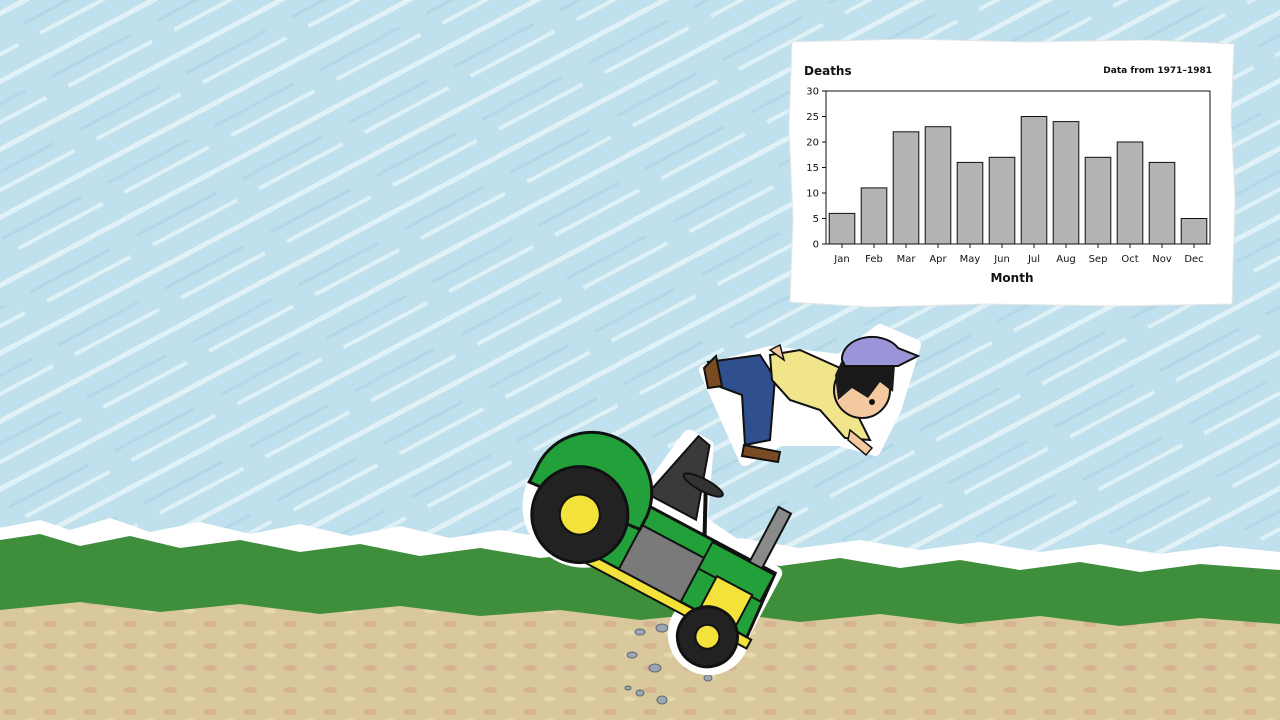 The image size is (1280, 720). Describe the element at coordinates (1001, 259) in the screenshot. I see `x-tick-label: Jun` at that location.